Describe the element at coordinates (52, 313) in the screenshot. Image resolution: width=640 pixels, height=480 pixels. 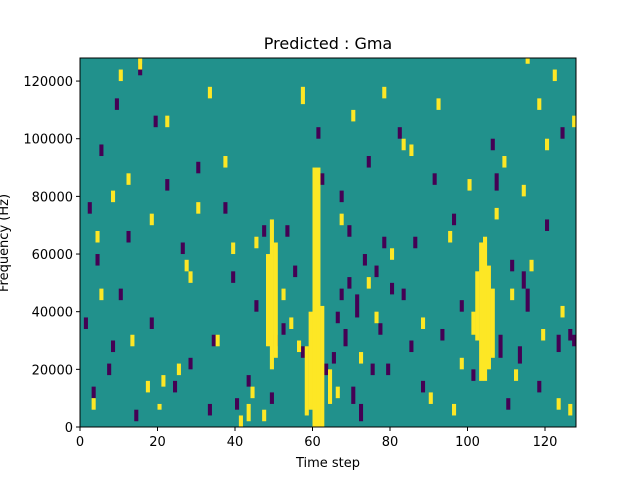
I see `y-tick-label: 40000` at that location.